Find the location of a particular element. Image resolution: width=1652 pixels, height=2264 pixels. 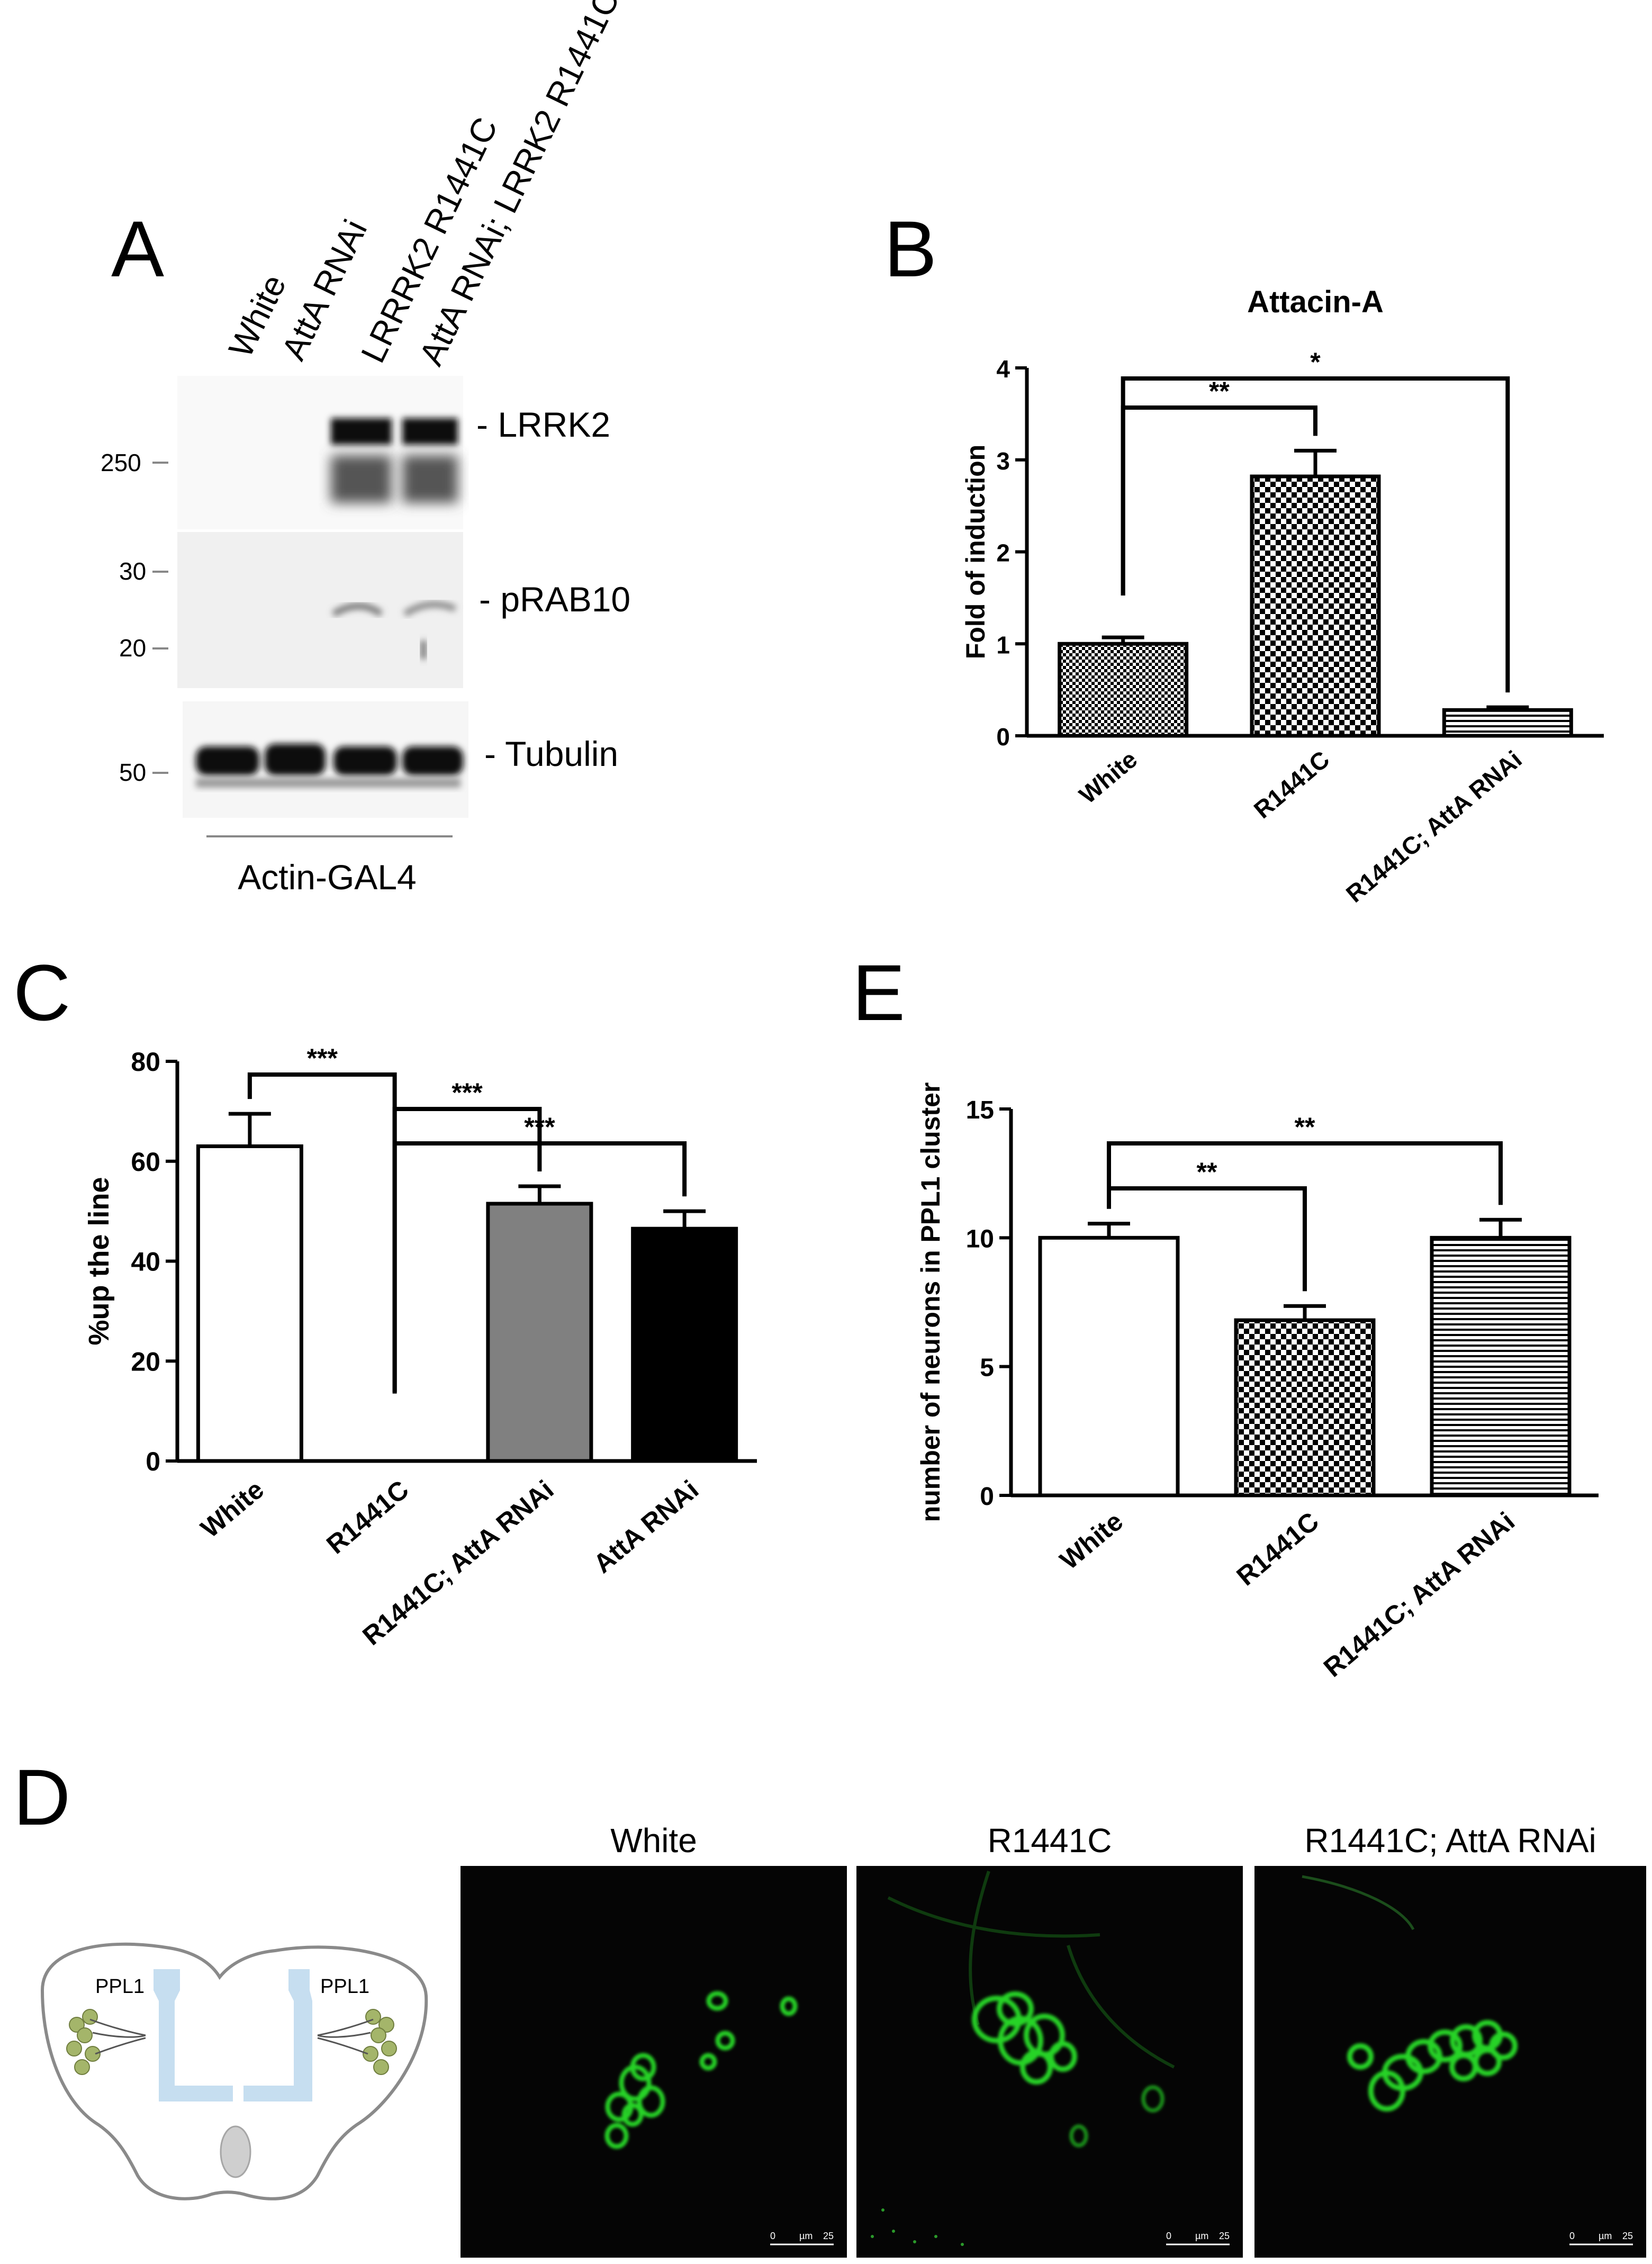

marker-250: 250 is located at coordinates (121, 462).